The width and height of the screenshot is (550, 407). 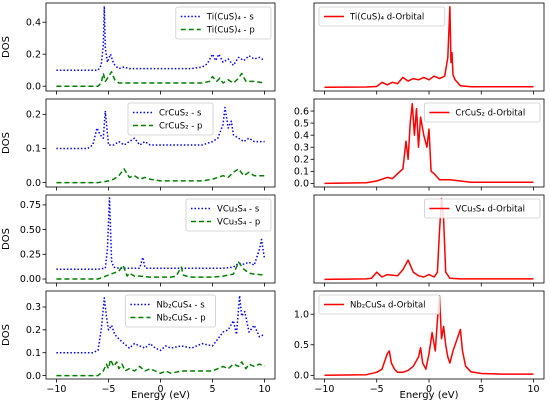 I want to click on y-tick-label: 0.6, so click(x=301, y=111).